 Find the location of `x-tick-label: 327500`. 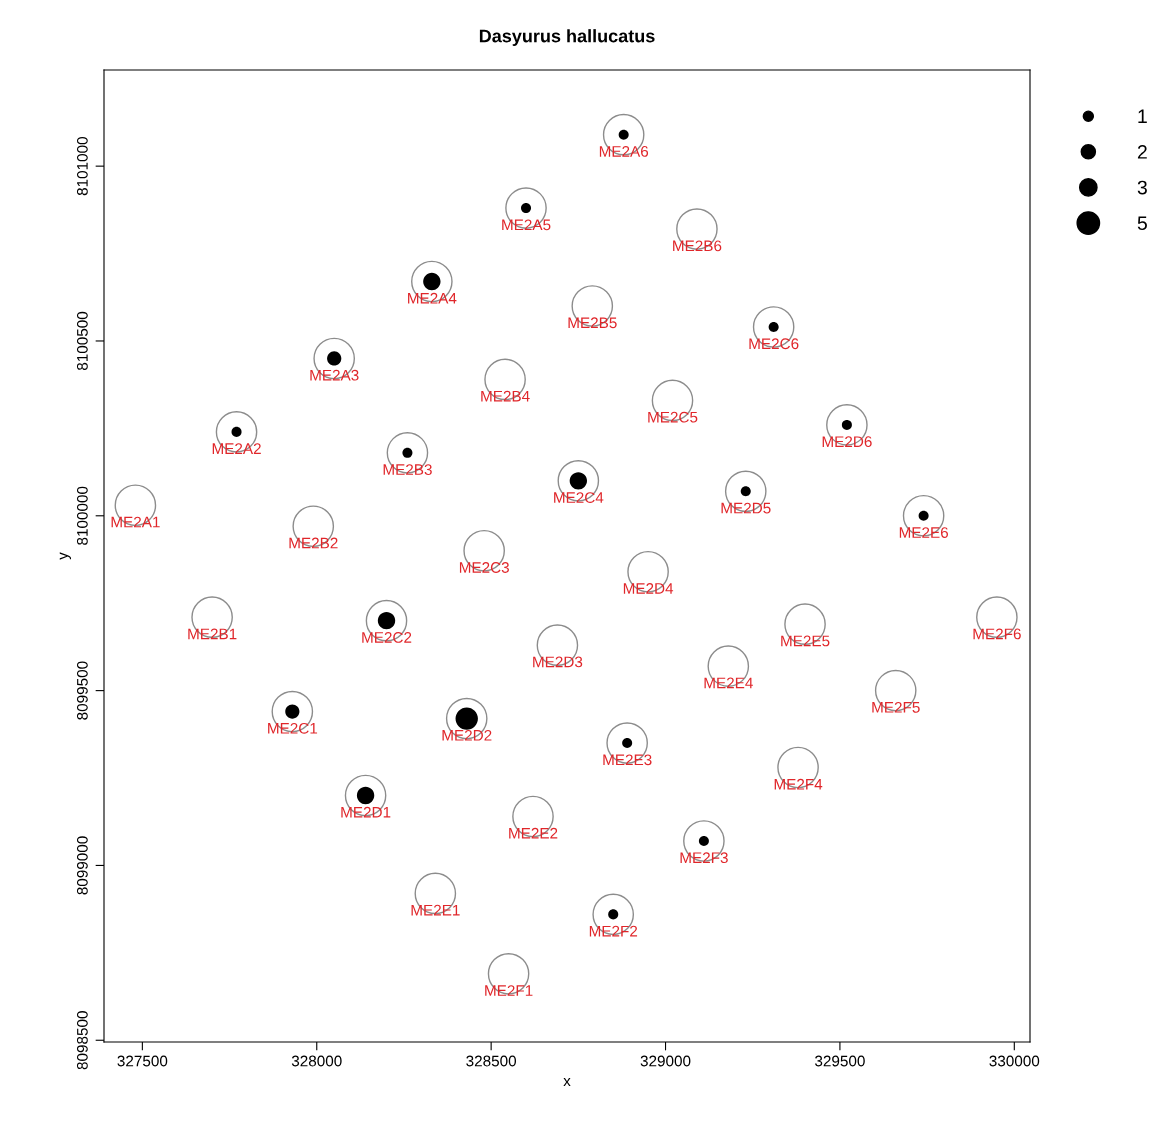

x-tick-label: 327500 is located at coordinates (142, 1061).